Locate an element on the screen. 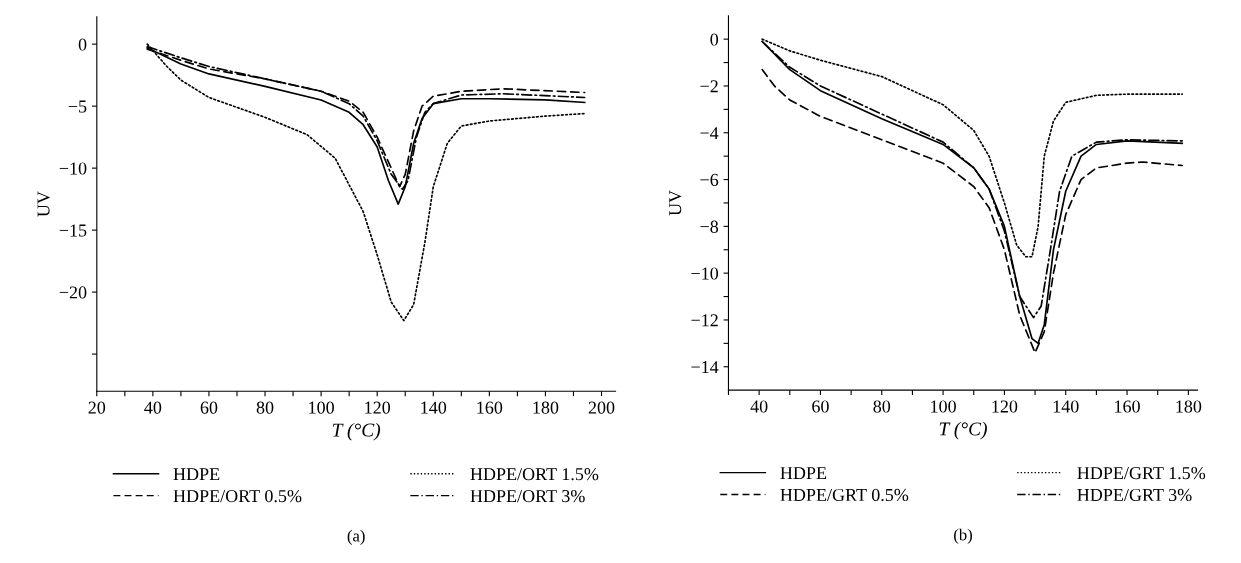 This screenshot has width=1241, height=563. y-tick-label: −15 is located at coordinates (73, 230).